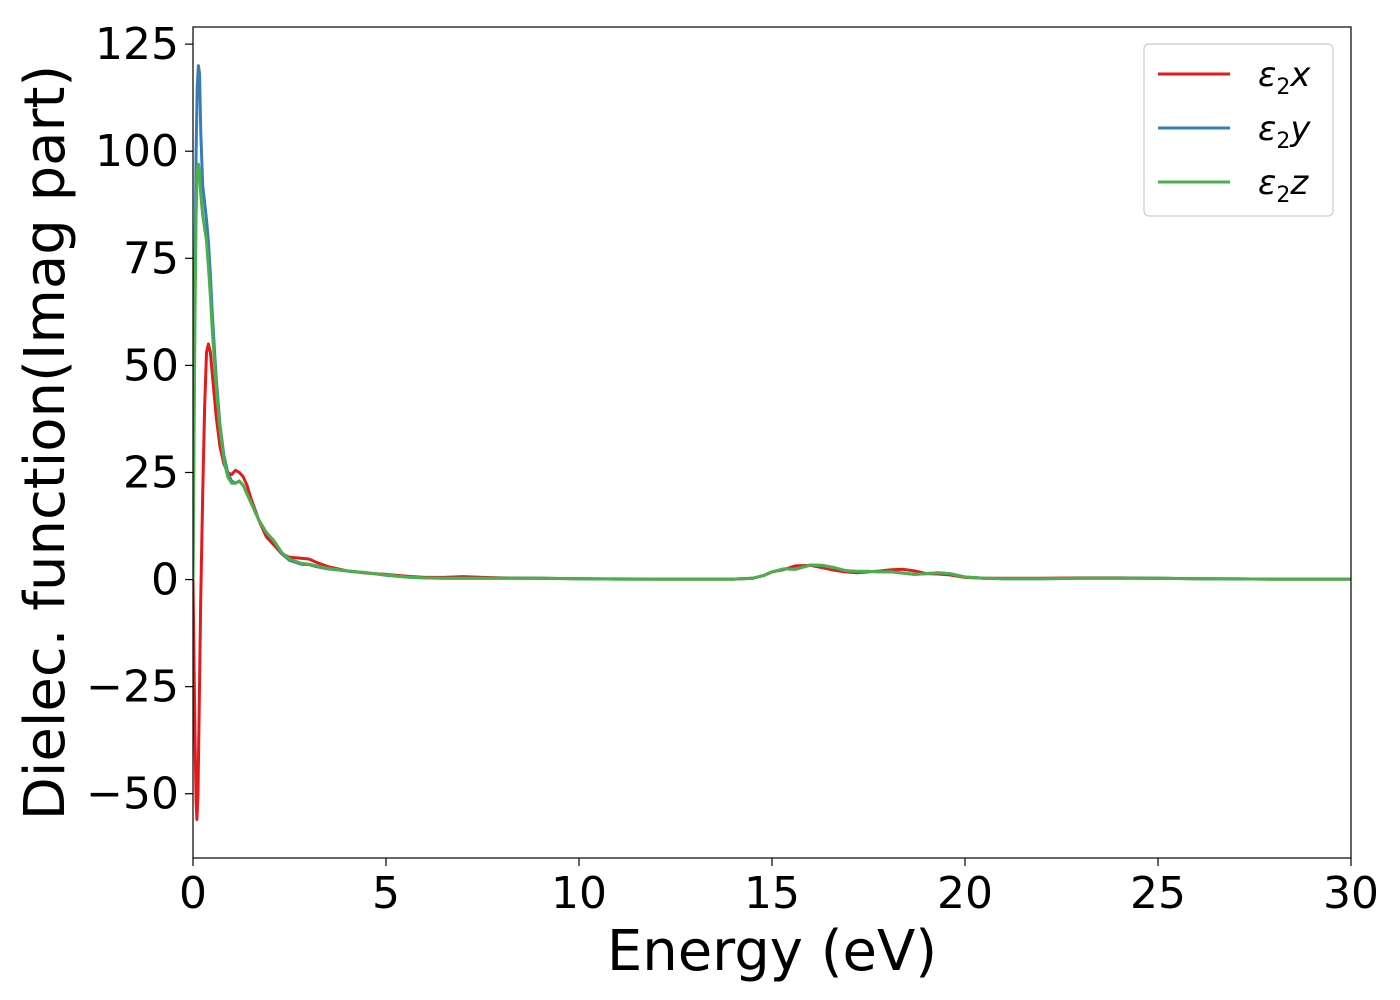 The width and height of the screenshot is (1400, 1000). I want to click on x-tick-label: 0, so click(193, 893).